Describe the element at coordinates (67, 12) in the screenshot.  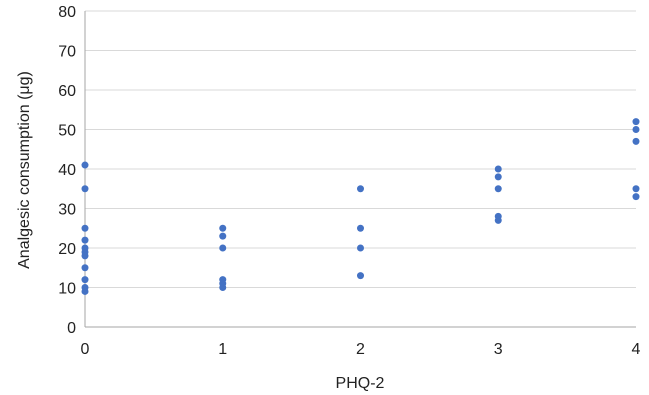
I see `y-tick-label: 80` at that location.